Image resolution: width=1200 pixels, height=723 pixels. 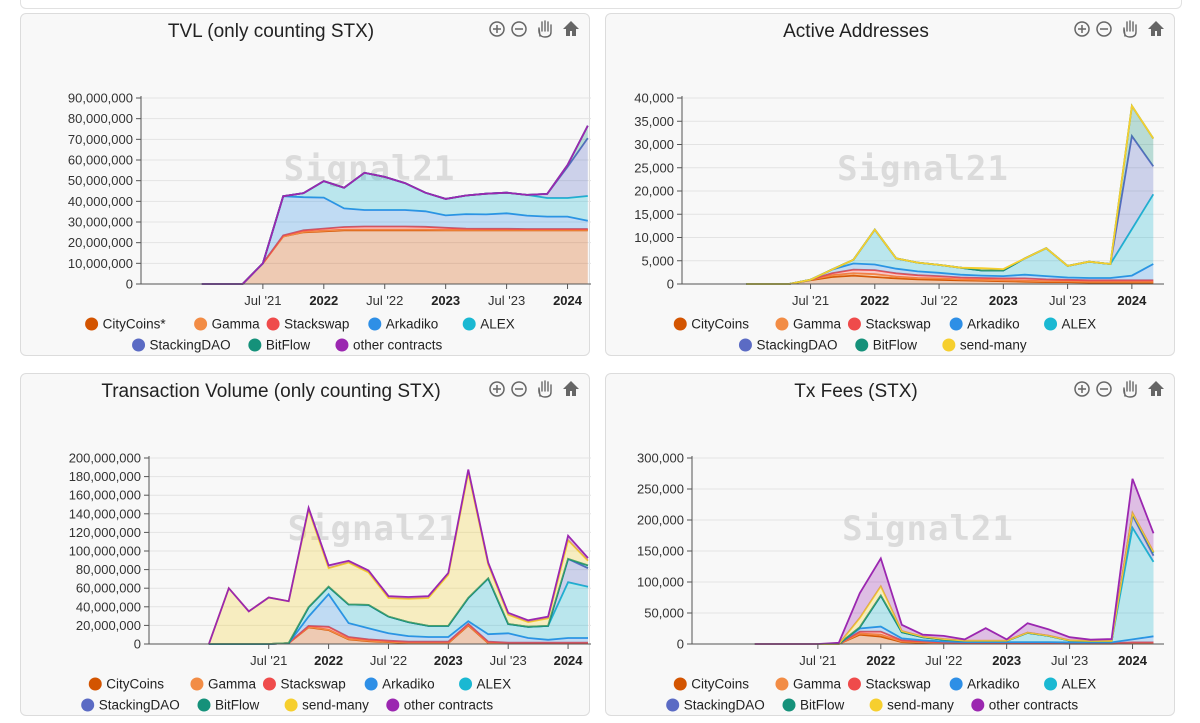 What do you see at coordinates (993, 345) in the screenshot?
I see `legend-label: send-many` at bounding box center [993, 345].